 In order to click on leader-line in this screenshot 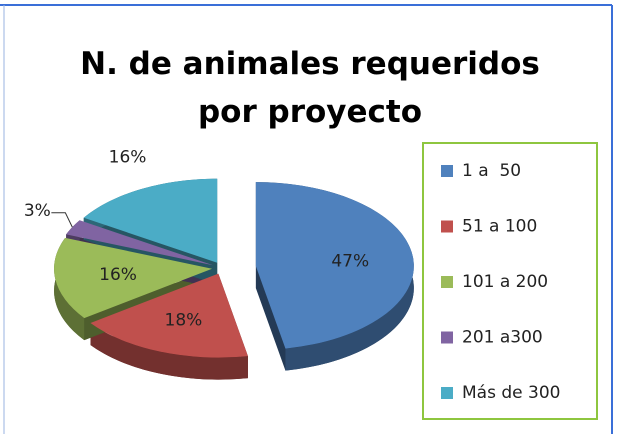, I will do `click(62, 220)`.